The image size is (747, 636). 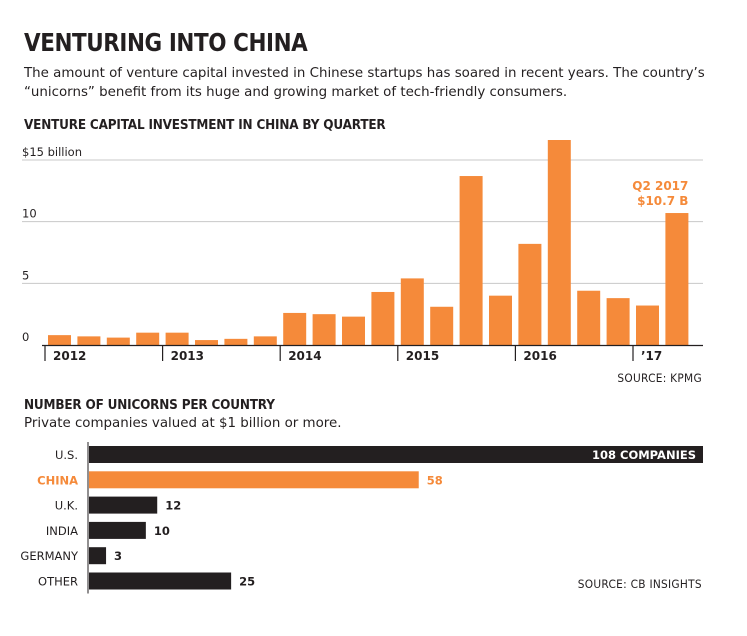 I want to click on y-tick-label: 0, so click(x=25, y=337).